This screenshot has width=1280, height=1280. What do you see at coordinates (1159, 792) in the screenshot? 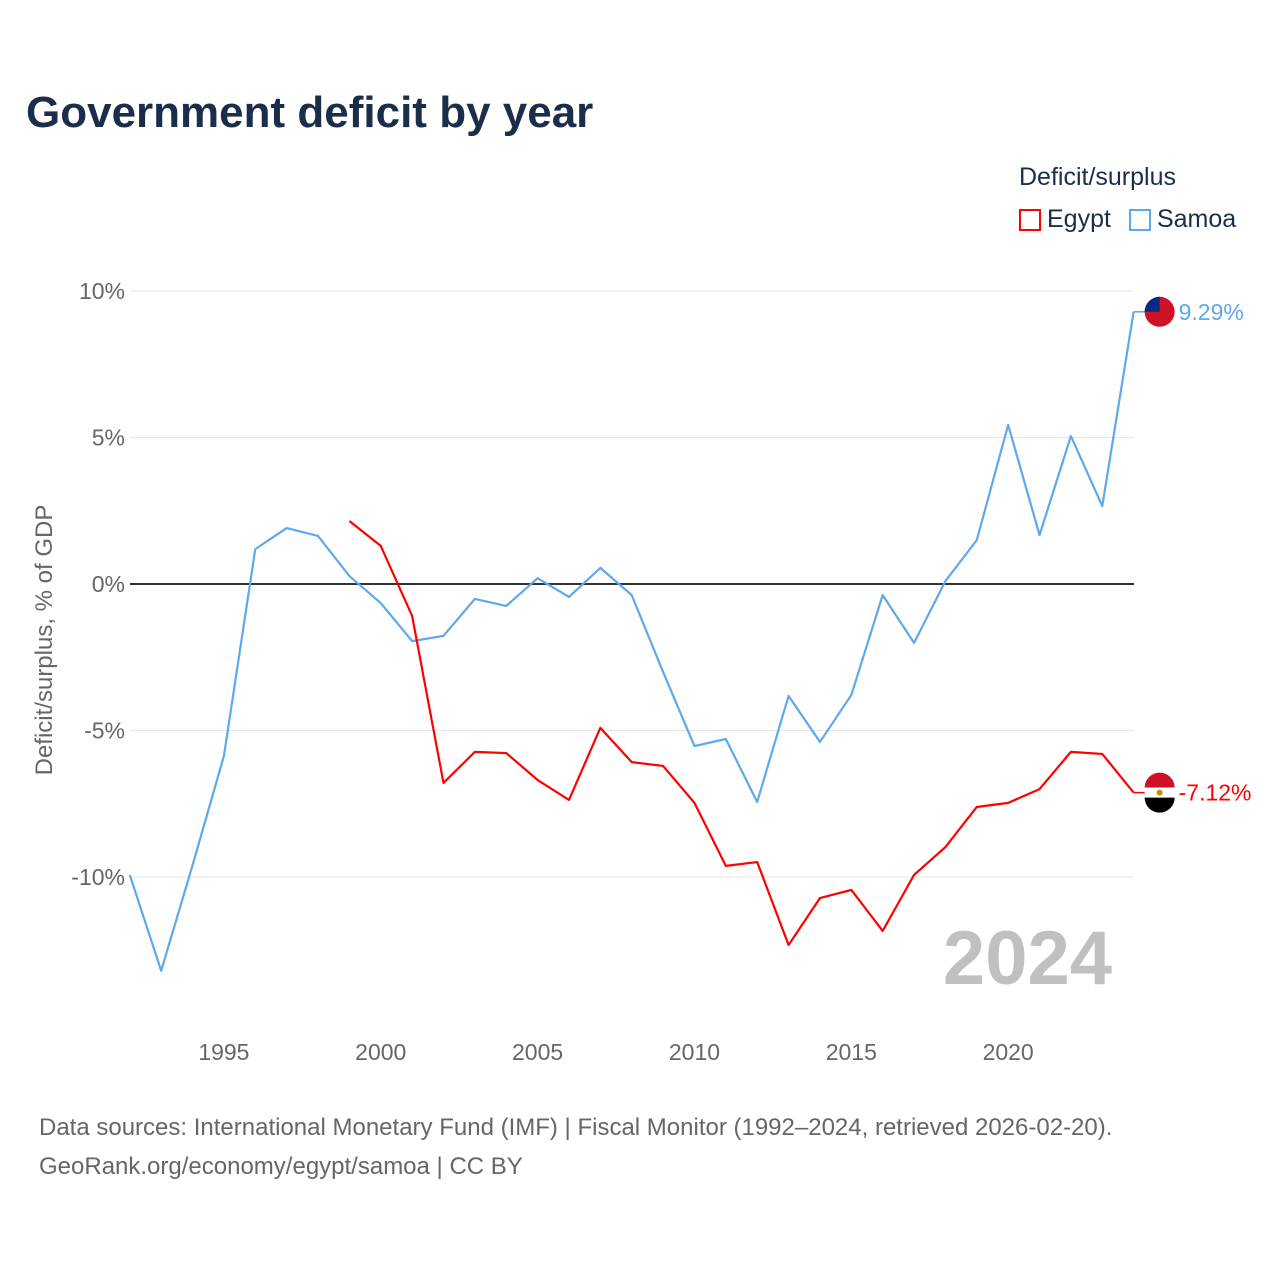
I see `egypt-flag-eagle` at bounding box center [1159, 792].